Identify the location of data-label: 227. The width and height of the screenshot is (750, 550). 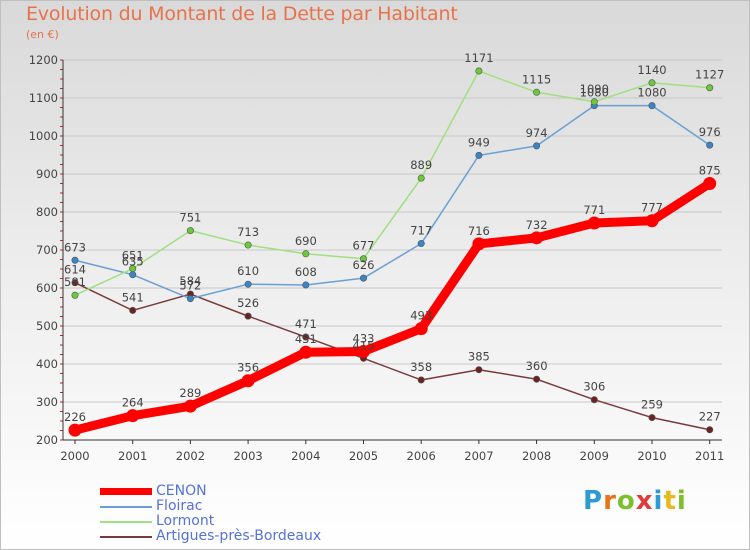
(710, 417).